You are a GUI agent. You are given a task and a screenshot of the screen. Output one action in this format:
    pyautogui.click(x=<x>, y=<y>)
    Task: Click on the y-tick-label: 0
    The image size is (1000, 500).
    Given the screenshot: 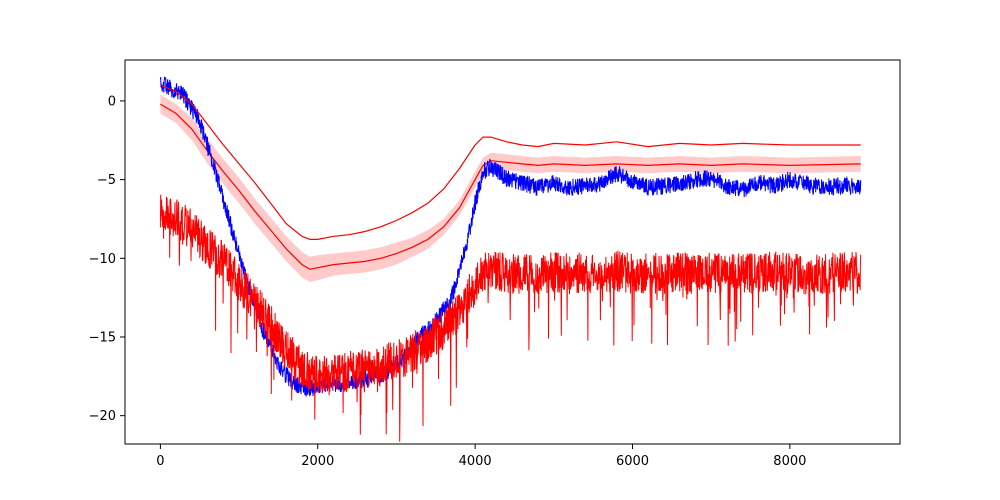 What is the action you would take?
    pyautogui.click(x=112, y=101)
    